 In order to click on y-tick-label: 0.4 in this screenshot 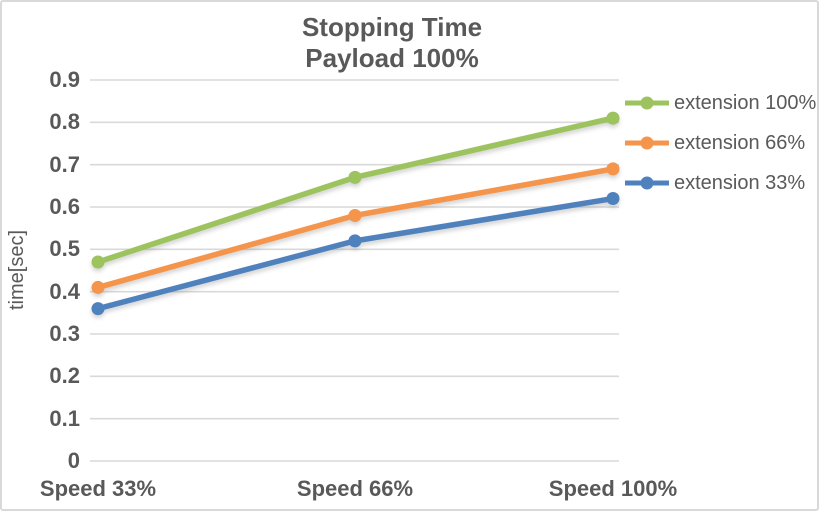, I will do `click(64, 291)`.